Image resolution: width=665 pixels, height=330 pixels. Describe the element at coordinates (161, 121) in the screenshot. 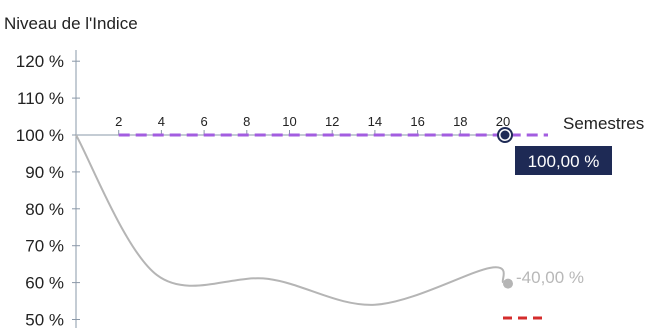

I see `x-tick-label: 4` at that location.